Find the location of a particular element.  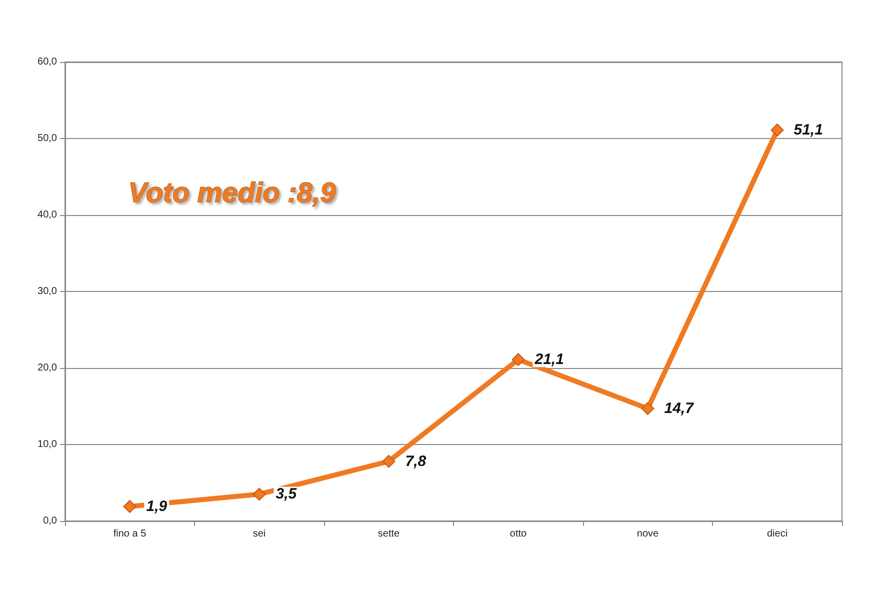

data-label: 7,8 is located at coordinates (416, 461).